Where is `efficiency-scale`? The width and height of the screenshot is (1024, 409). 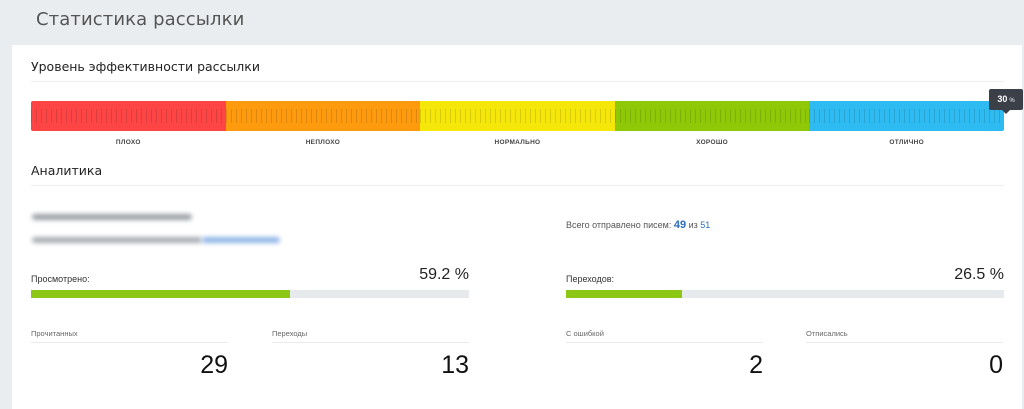 efficiency-scale is located at coordinates (517, 116).